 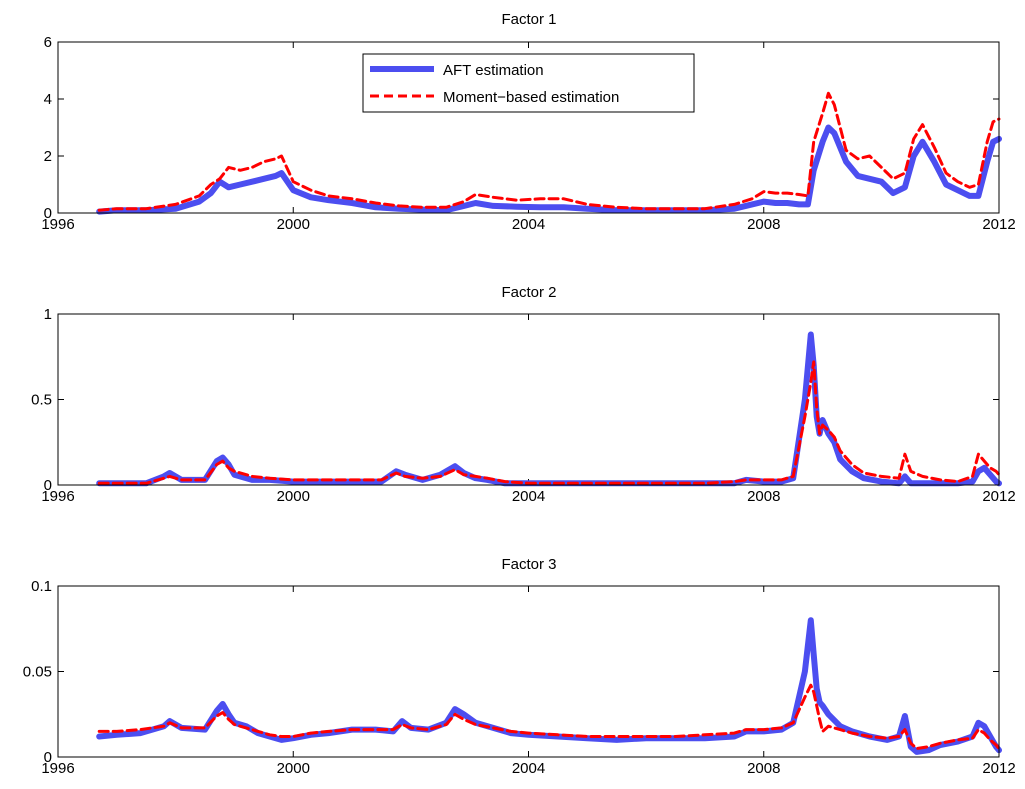 What do you see at coordinates (528, 19) in the screenshot?
I see `factor-1-title: Factor 1` at bounding box center [528, 19].